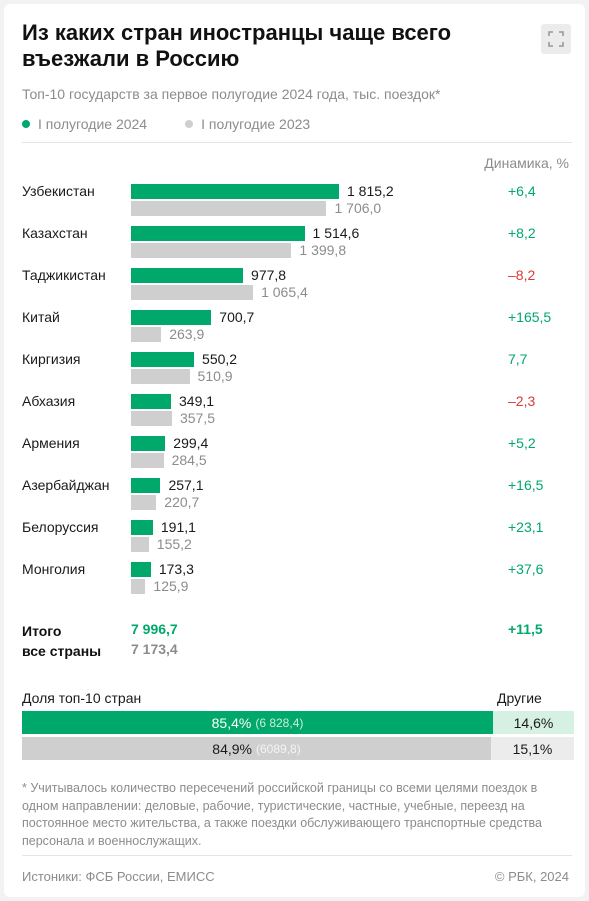 The image size is (589, 901). I want to click on dynamics-value: +8,2, so click(522, 233).